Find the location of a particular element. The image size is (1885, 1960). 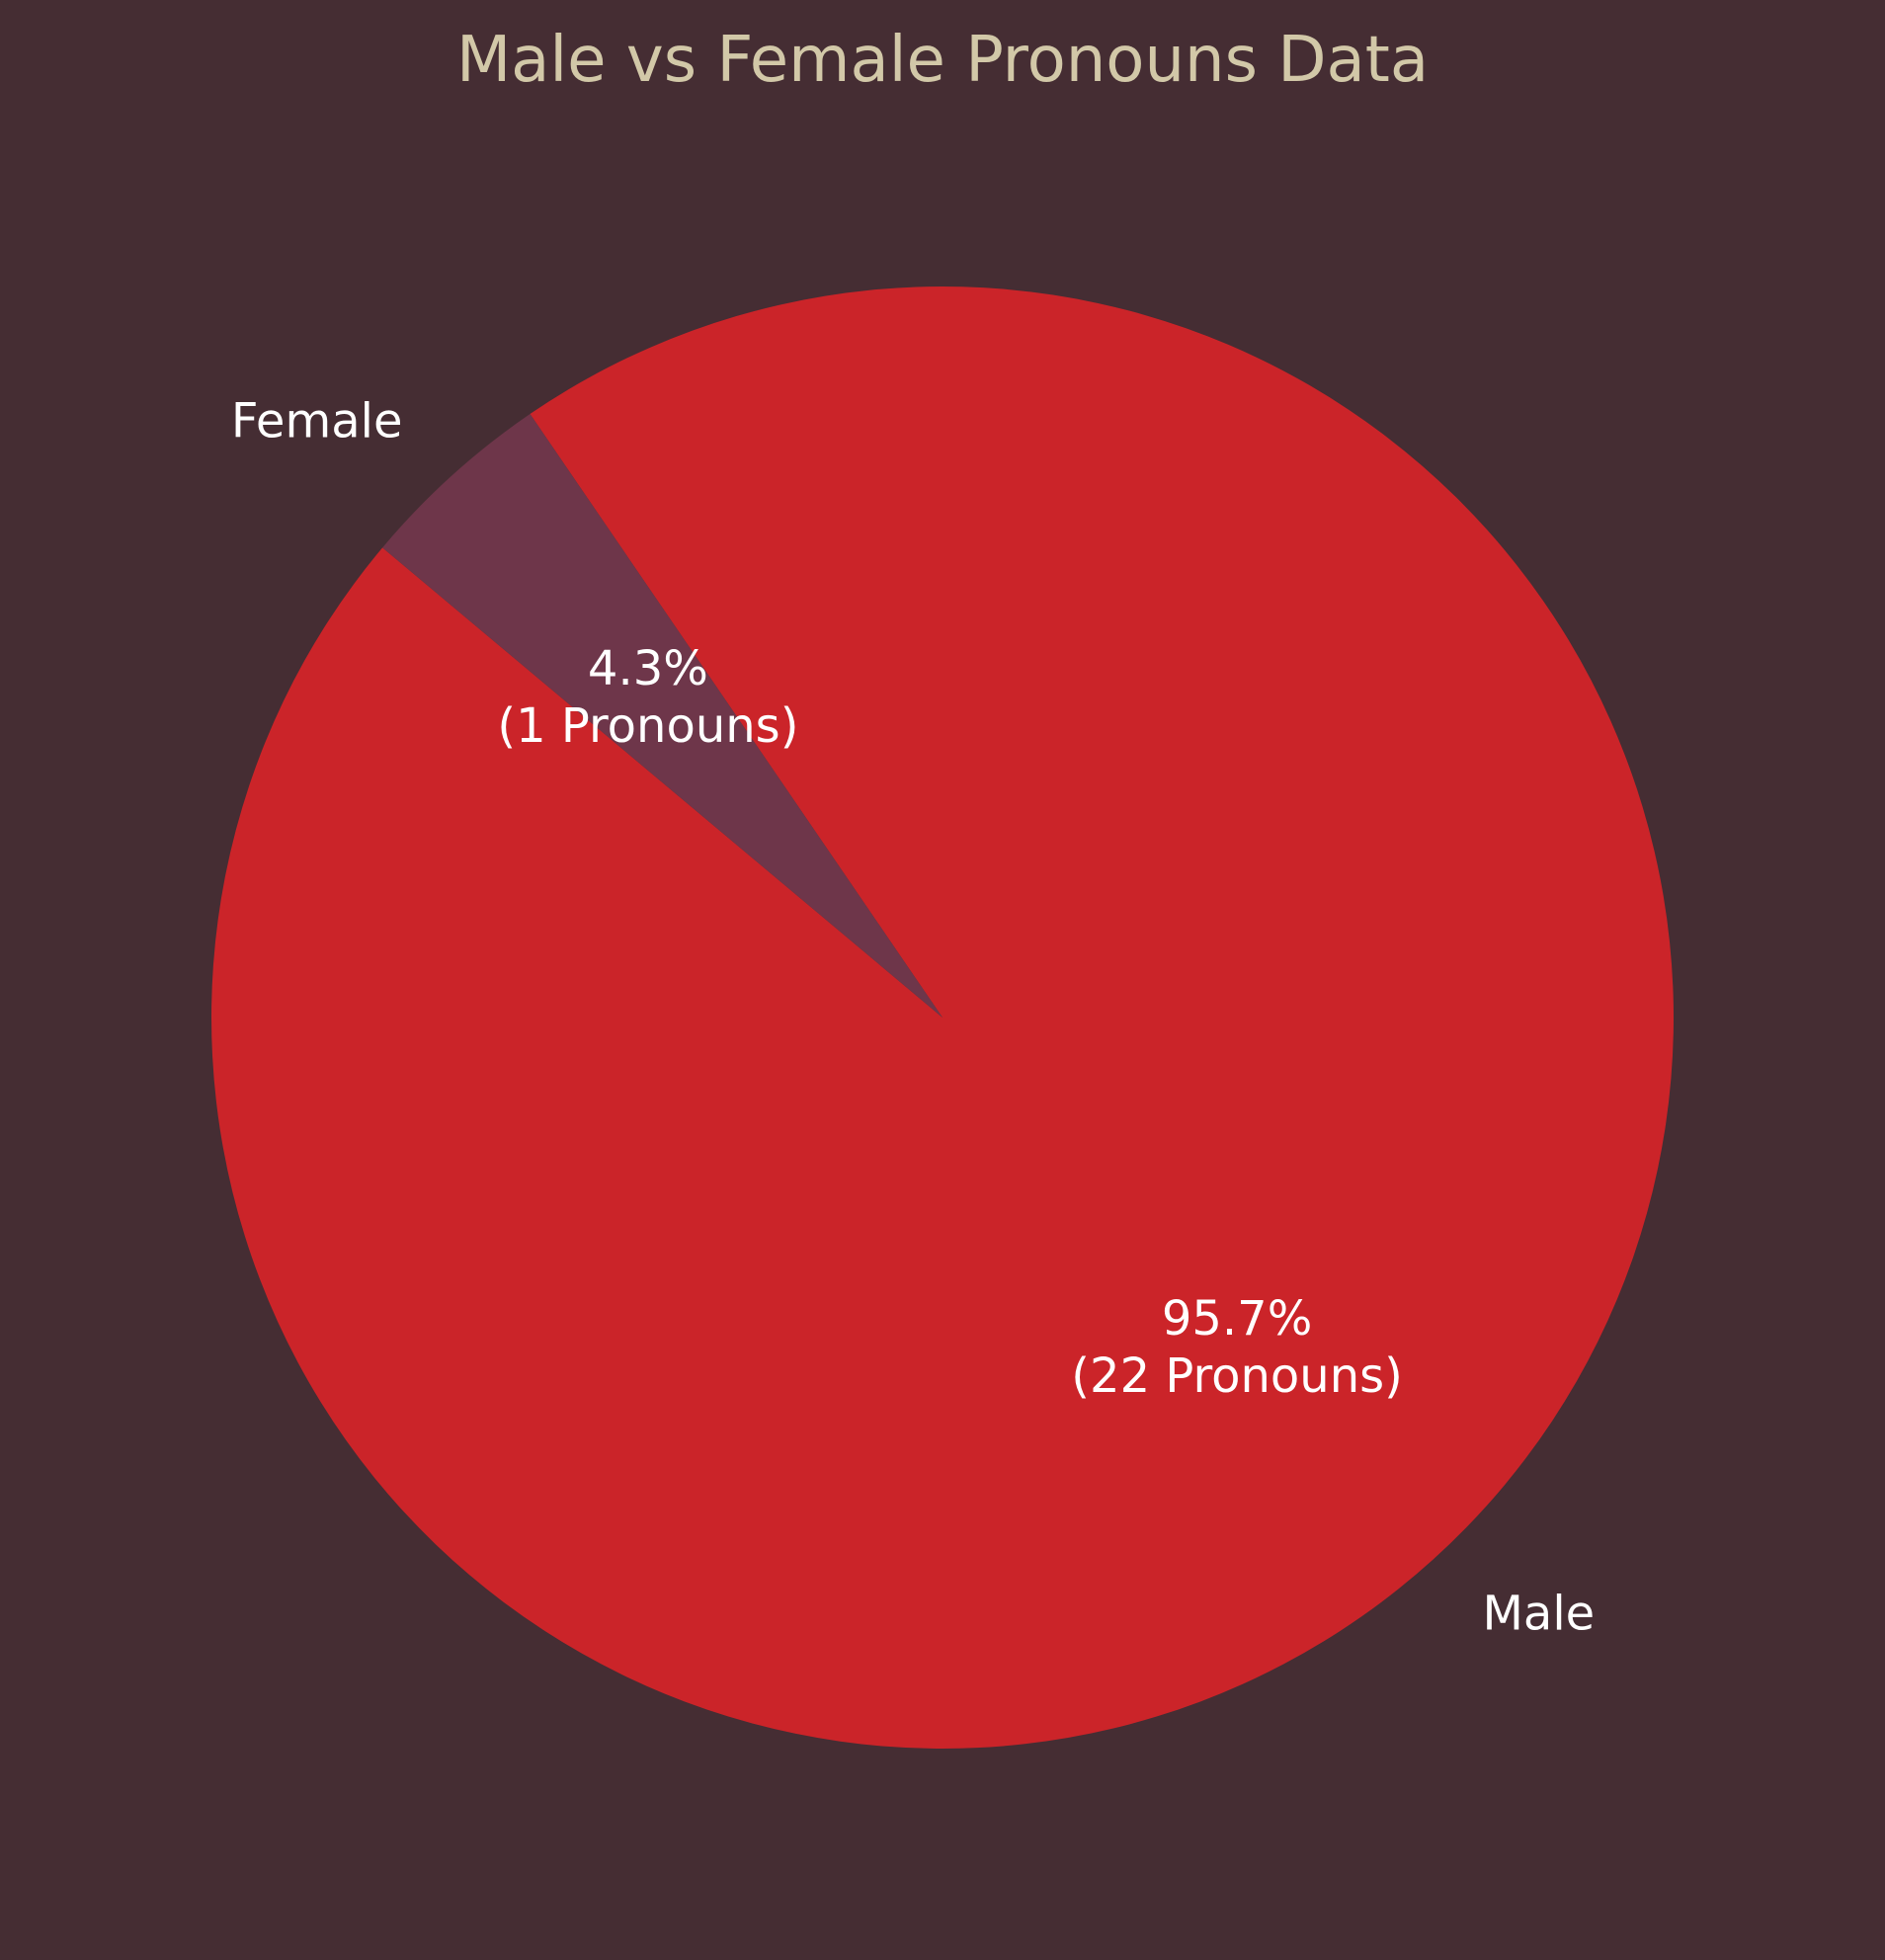

slice-count-label-male: (22 Pronouns) is located at coordinates (1237, 1376).